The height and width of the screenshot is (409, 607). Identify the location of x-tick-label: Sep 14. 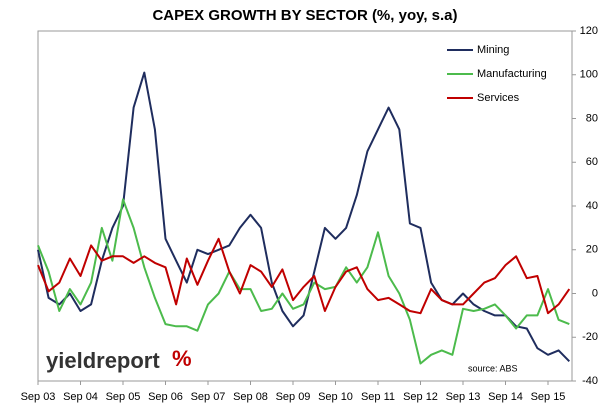
(505, 397).